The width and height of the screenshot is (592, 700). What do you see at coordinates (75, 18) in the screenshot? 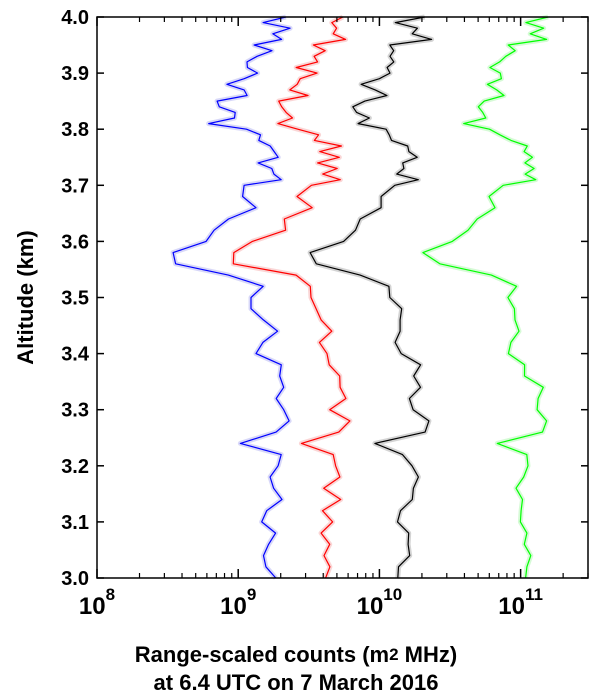
I see `y-tick-label: 4.0` at bounding box center [75, 18].